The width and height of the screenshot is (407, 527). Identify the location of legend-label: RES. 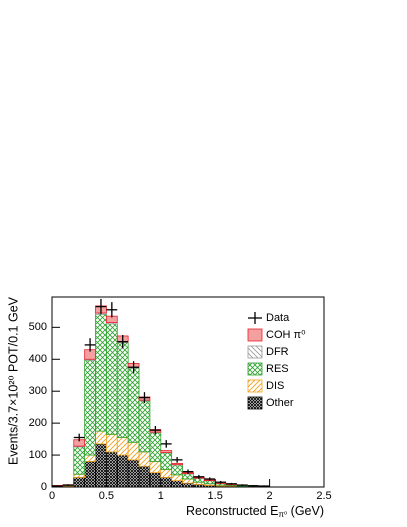
(277, 369).